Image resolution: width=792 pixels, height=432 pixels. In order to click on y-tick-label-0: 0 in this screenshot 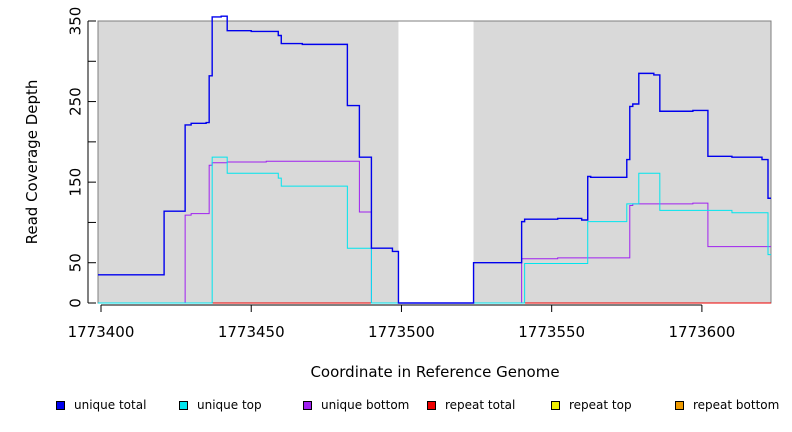, I will do `click(76, 303)`.